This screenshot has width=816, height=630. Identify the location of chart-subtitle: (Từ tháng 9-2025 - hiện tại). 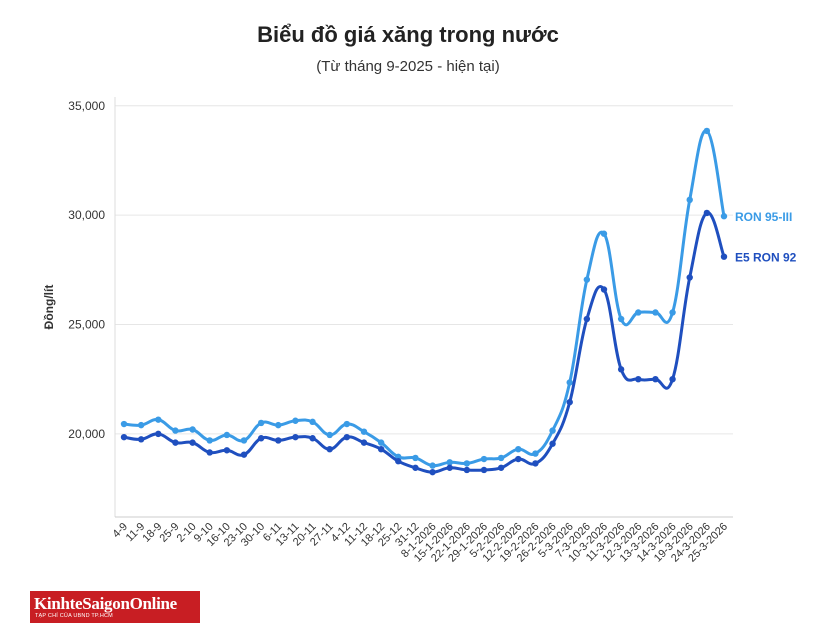
(408, 66).